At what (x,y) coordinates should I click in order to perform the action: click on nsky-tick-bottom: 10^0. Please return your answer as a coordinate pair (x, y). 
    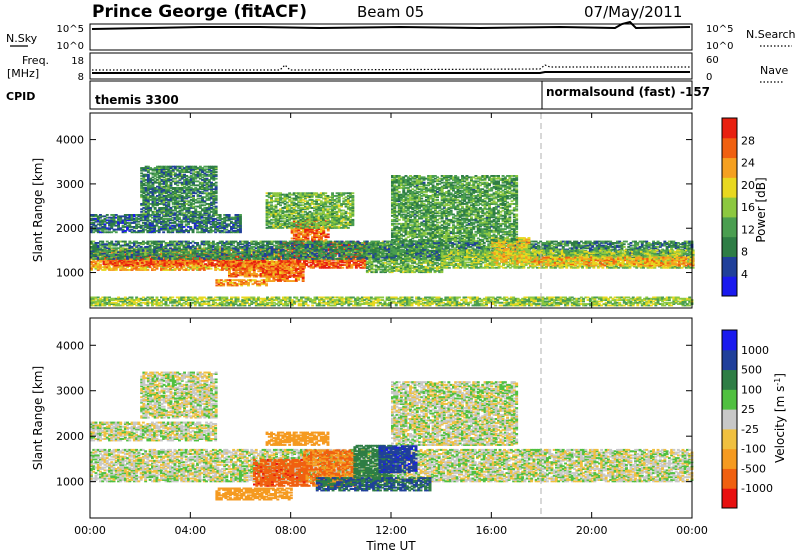
    Looking at the image, I should click on (70, 46).